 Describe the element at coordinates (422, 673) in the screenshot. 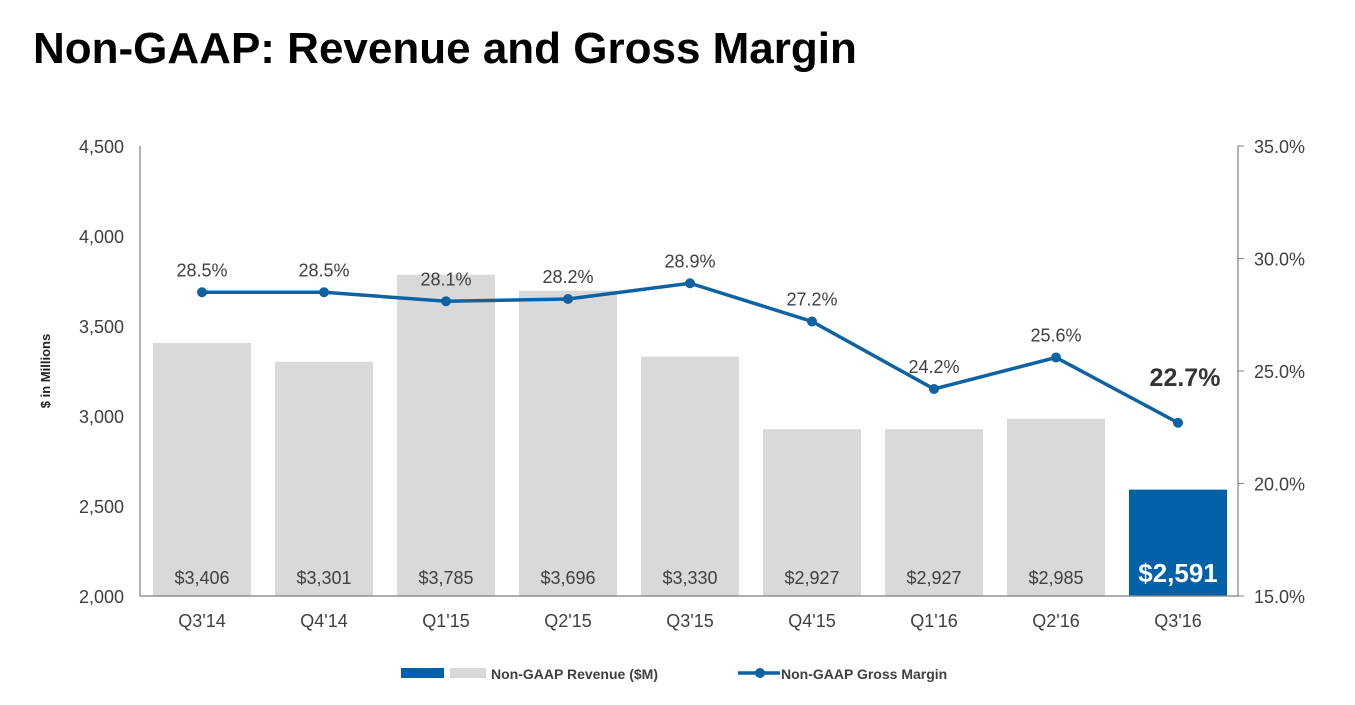

I see `legend-swatch-revenue-highlight` at that location.